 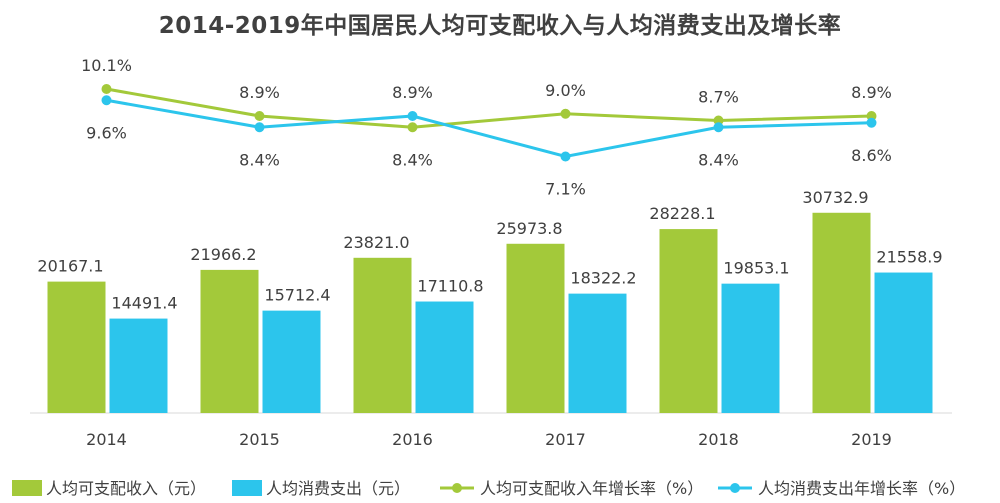 I want to click on point-label-income-growth-2017: 9.0%, so click(x=565, y=90).